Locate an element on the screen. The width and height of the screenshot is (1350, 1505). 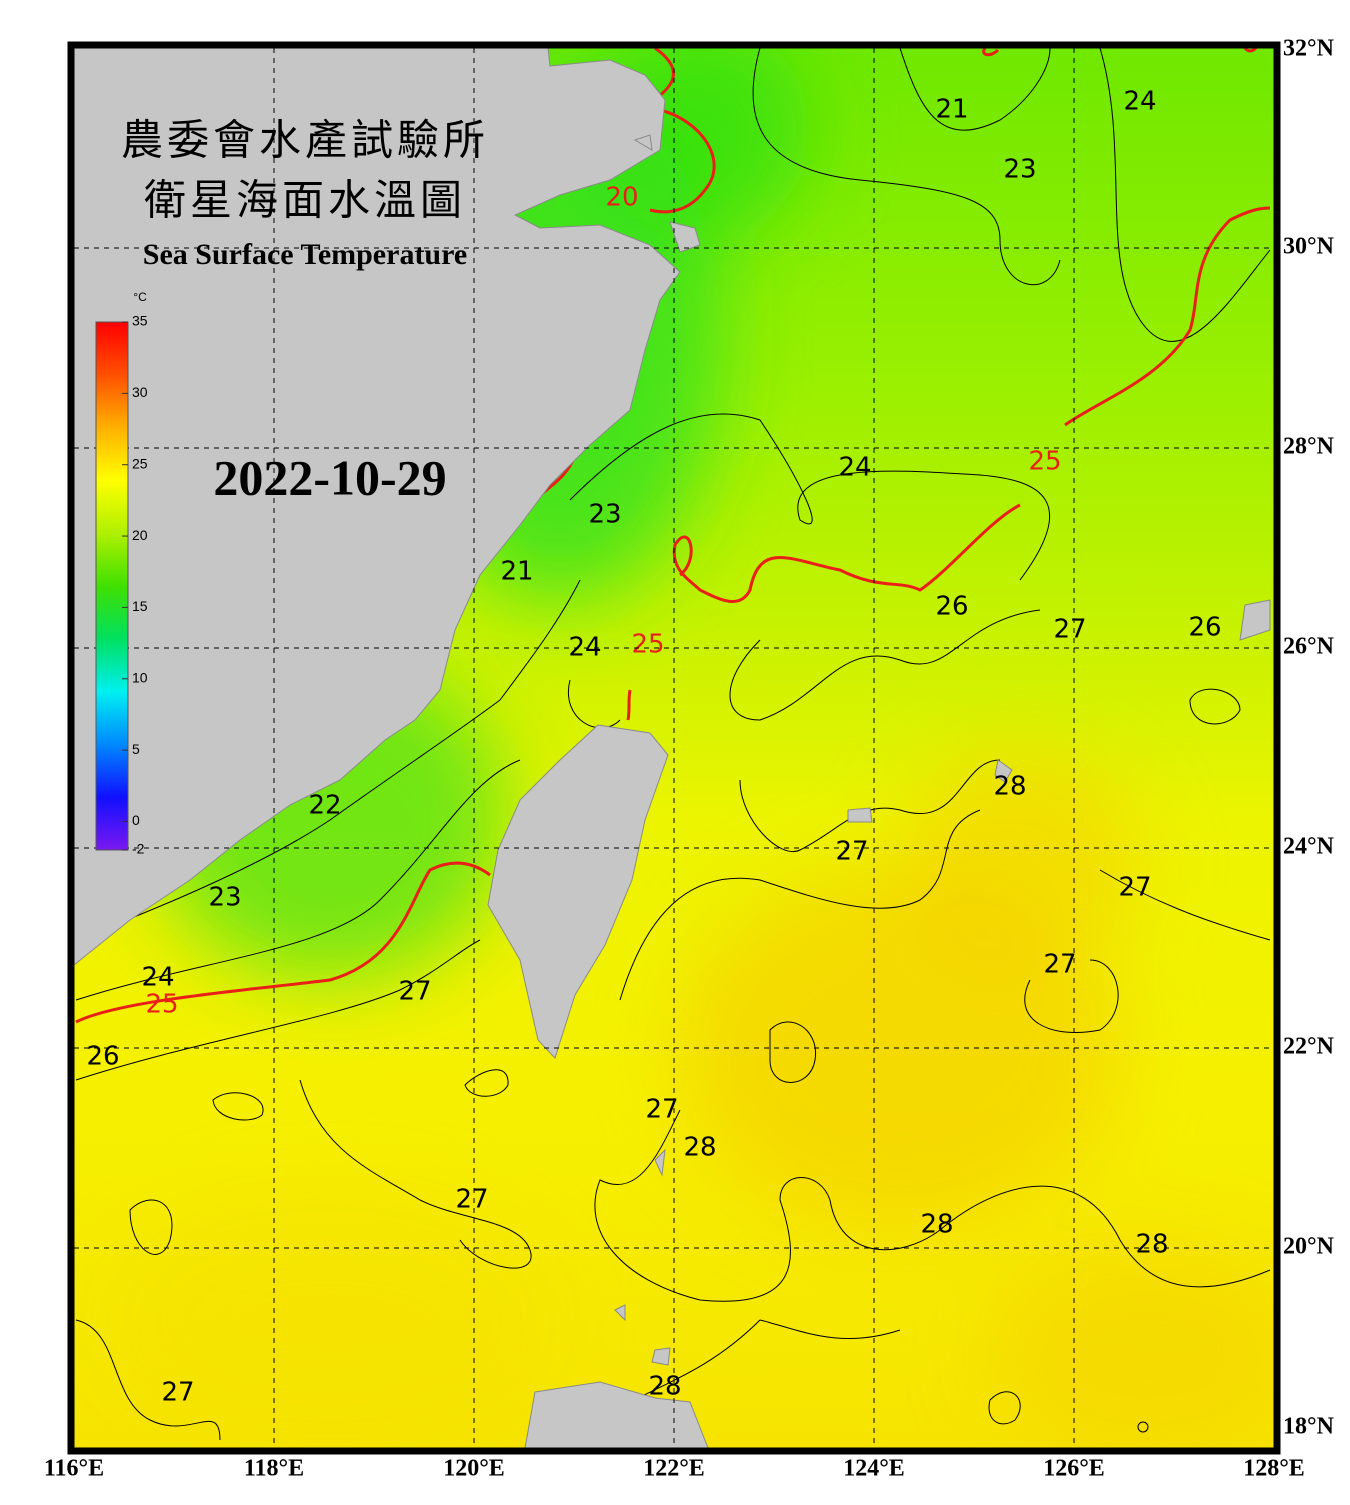
lon-tick-label: 118°E is located at coordinates (274, 1469).